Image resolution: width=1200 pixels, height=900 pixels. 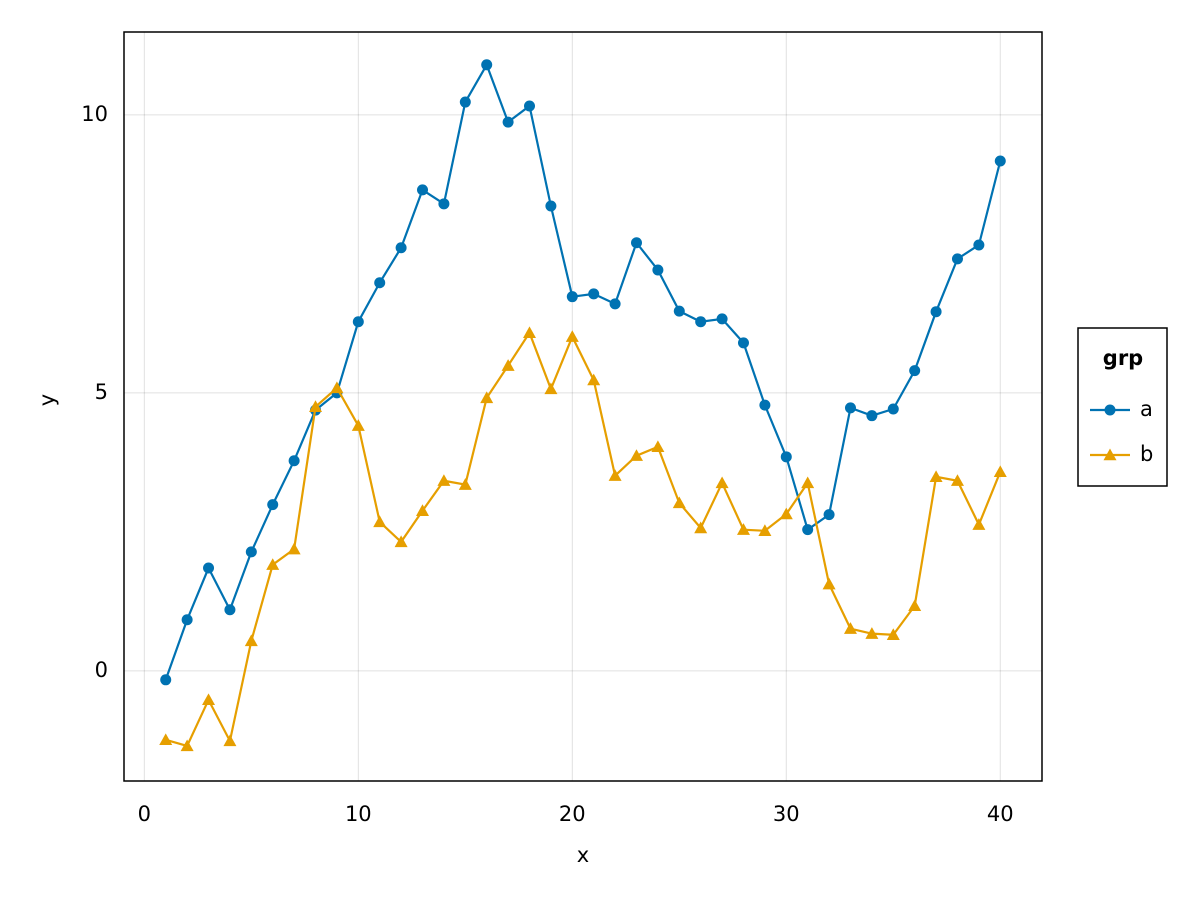 I want to click on legend-title: grp, so click(x=1123, y=358).